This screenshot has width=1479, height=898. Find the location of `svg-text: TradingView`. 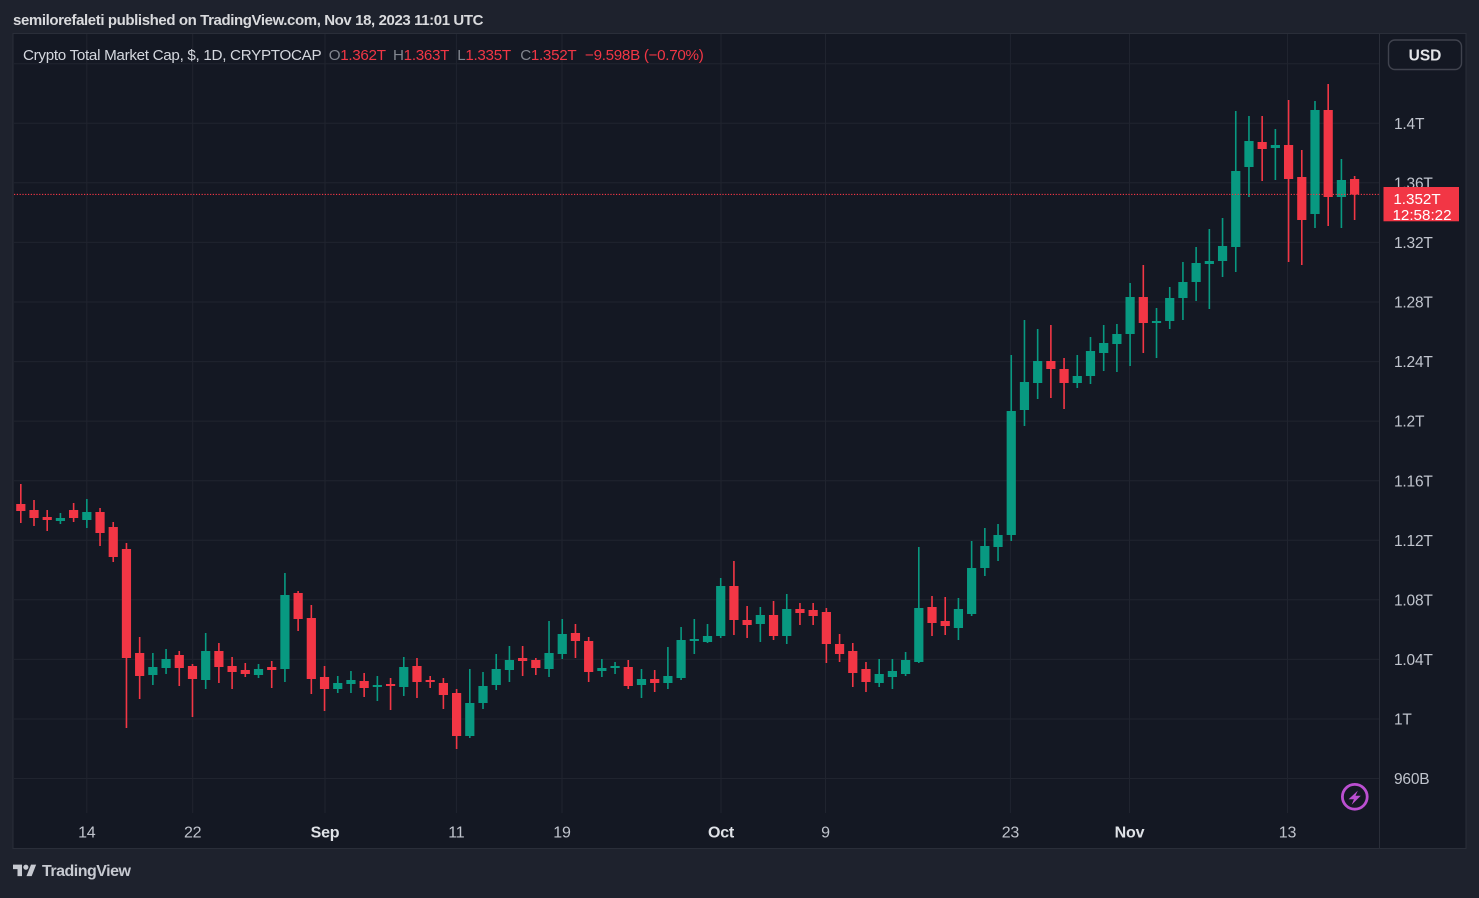

svg-text: TradingView is located at coordinates (87, 871).